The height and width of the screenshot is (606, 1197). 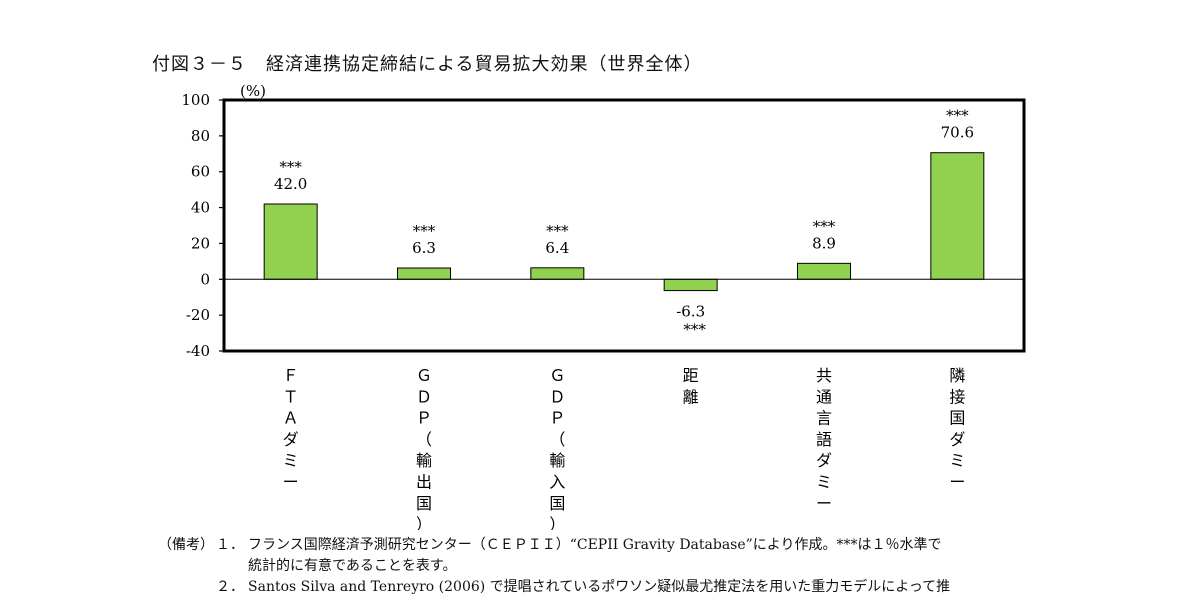 What do you see at coordinates (230, 587) in the screenshot?
I see `note-number: ２．` at bounding box center [230, 587].